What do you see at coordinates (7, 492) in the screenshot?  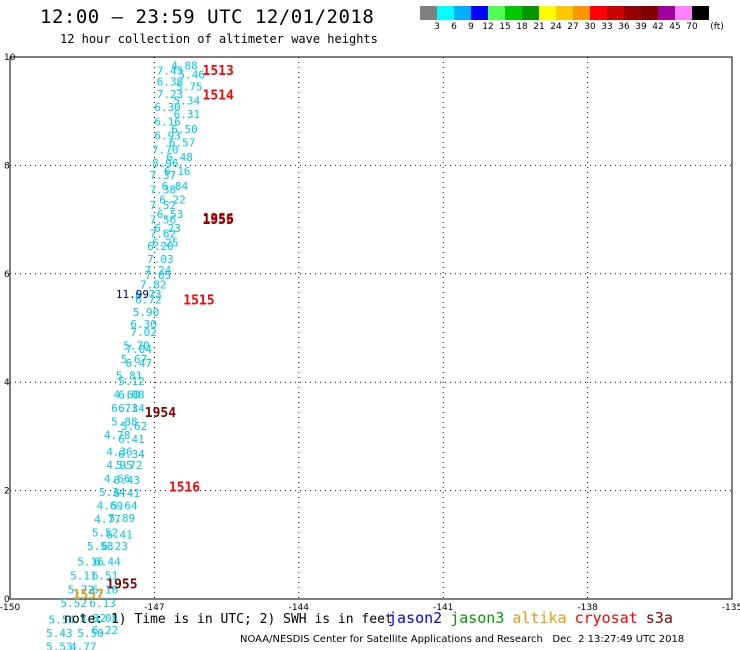 I see `y-tick-label: 2` at bounding box center [7, 492].